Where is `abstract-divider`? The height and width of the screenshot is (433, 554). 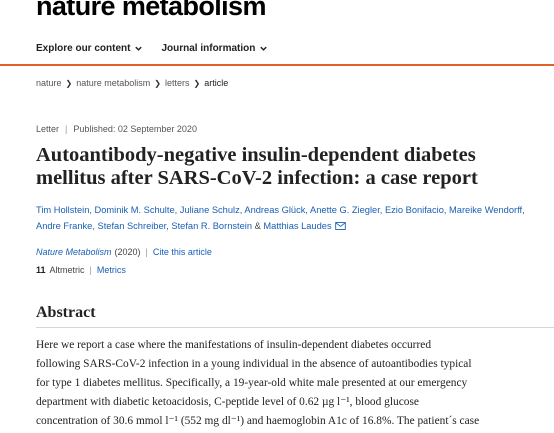 abstract-divider is located at coordinates (295, 327).